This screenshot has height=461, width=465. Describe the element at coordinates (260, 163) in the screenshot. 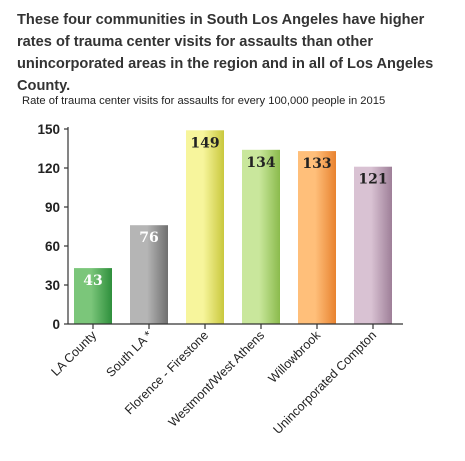

I see `bar-value-label: 134` at that location.